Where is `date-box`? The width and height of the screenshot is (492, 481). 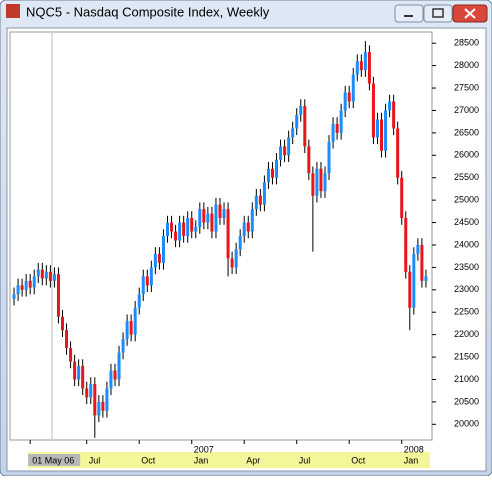
date-box is located at coordinates (54, 460).